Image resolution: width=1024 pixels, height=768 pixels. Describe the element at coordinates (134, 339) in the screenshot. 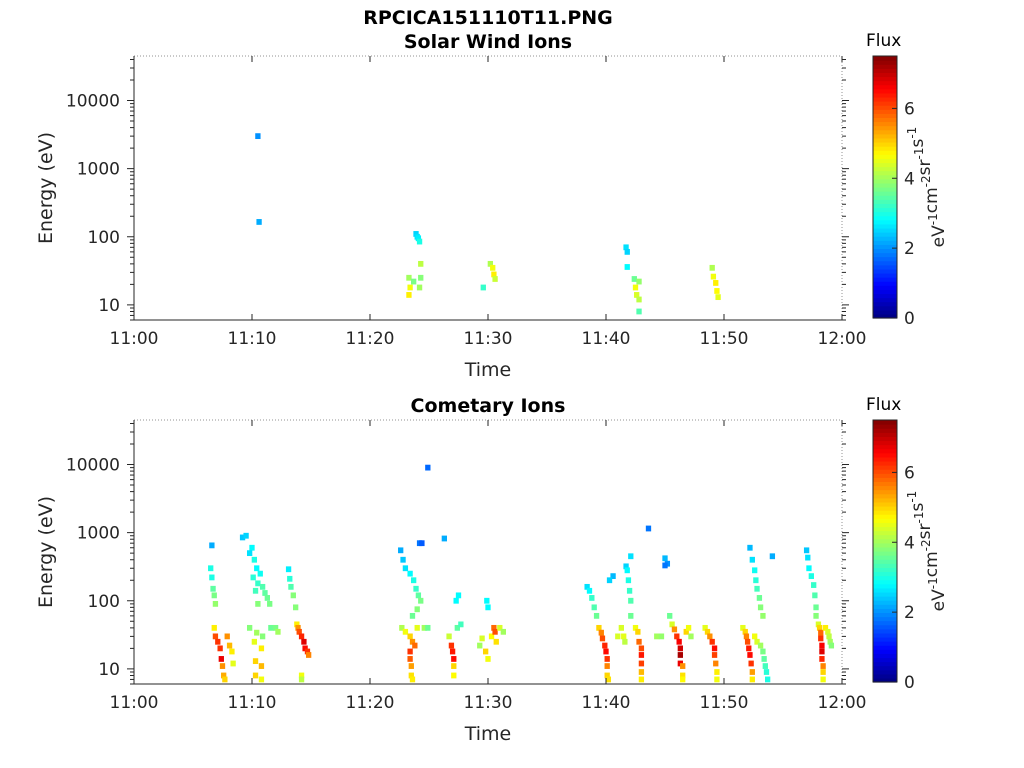

I see `x-tick-label: 11:00` at that location.